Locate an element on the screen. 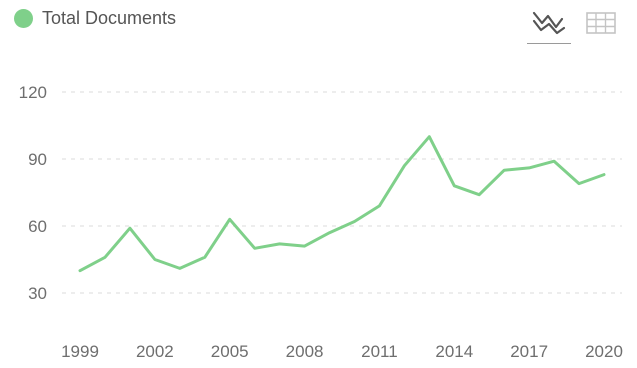 The image size is (637, 368). chart-view-toolbar is located at coordinates (575, 23).